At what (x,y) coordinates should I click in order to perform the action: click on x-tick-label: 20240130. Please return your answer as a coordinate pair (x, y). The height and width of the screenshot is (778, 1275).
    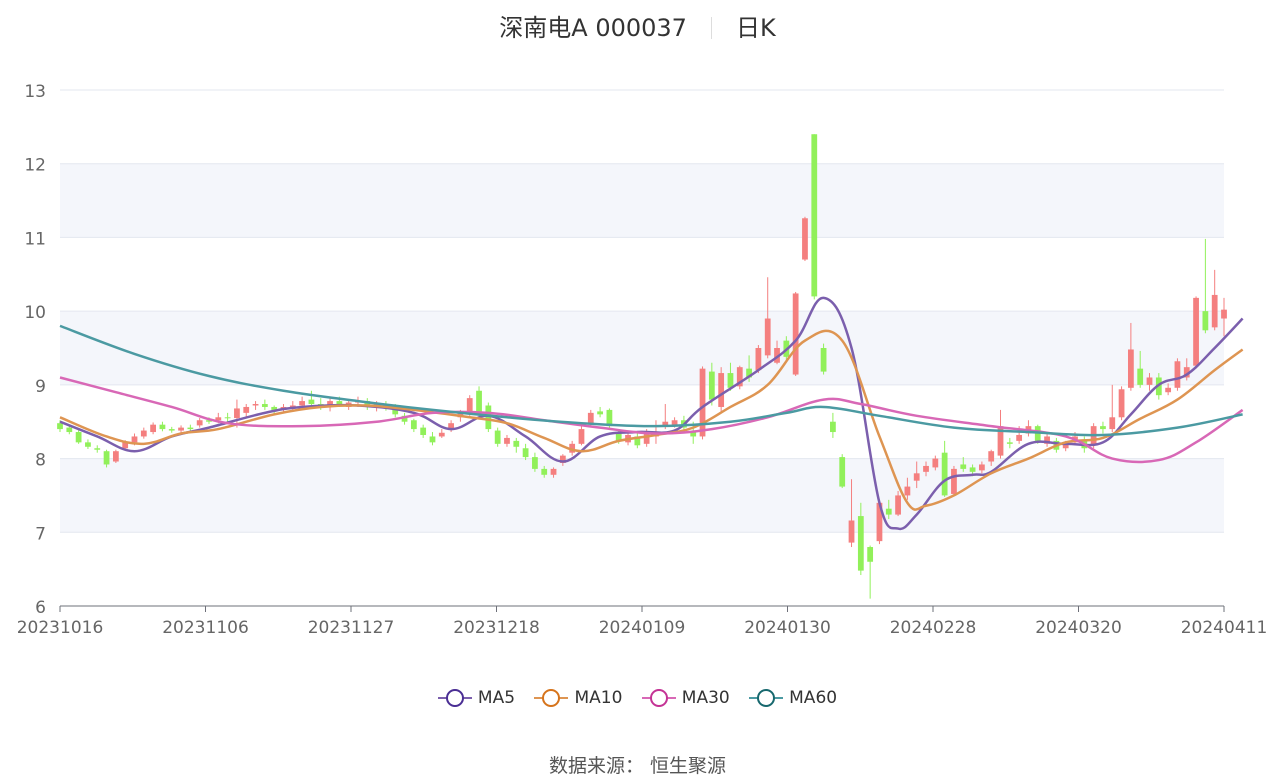
    Looking at the image, I should click on (787, 628).